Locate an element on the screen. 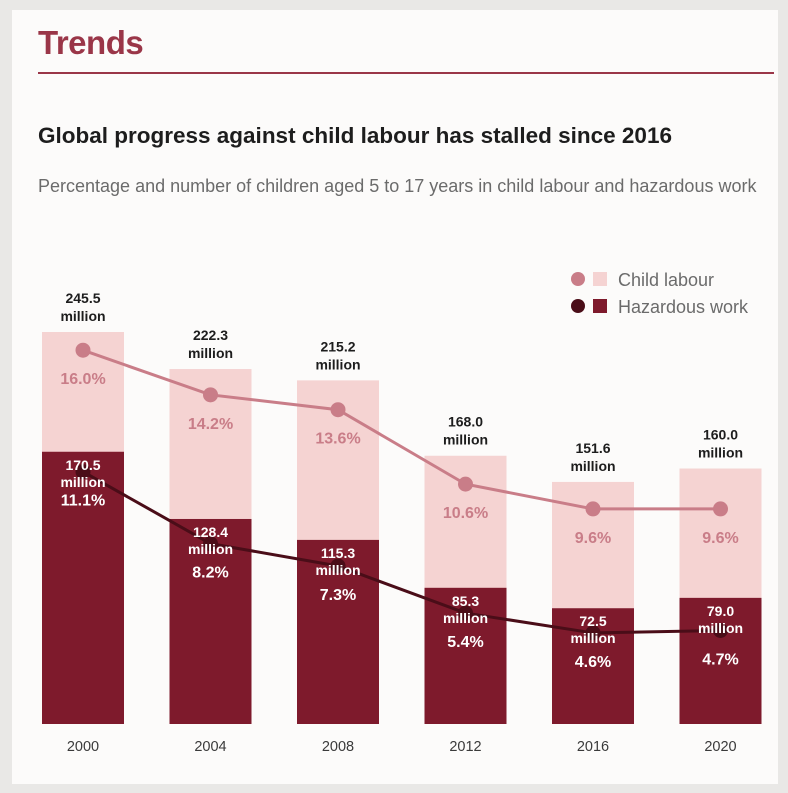 This screenshot has width=788, height=793. x-tick-2008: 2008 is located at coordinates (338, 747).